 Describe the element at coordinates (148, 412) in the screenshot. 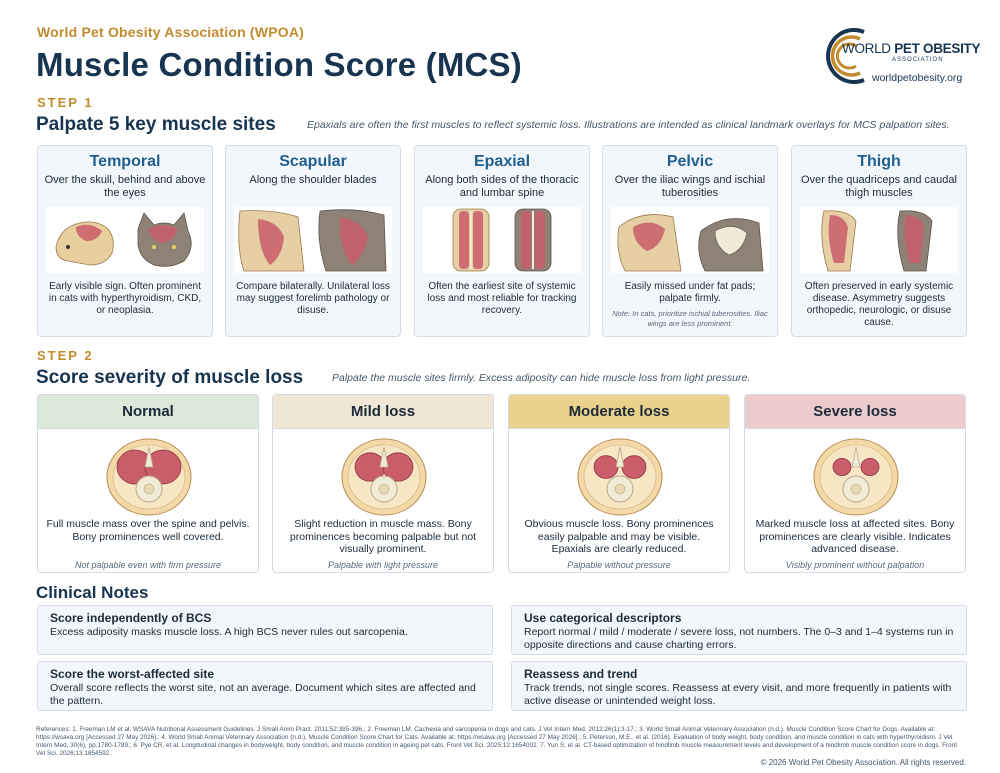

I see `severity-header: Normal` at that location.